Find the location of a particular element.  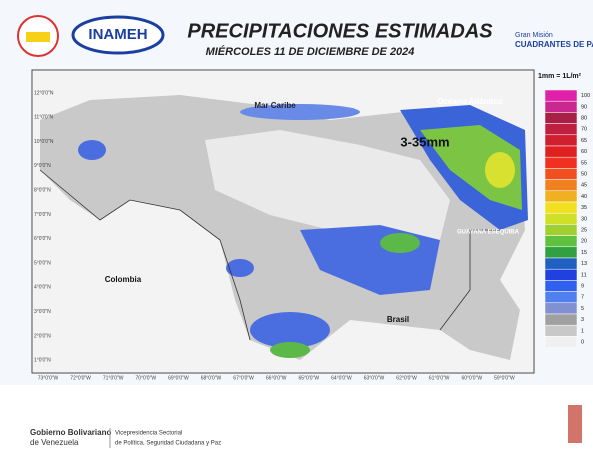

colombia-label: Colombia is located at coordinates (123, 279).